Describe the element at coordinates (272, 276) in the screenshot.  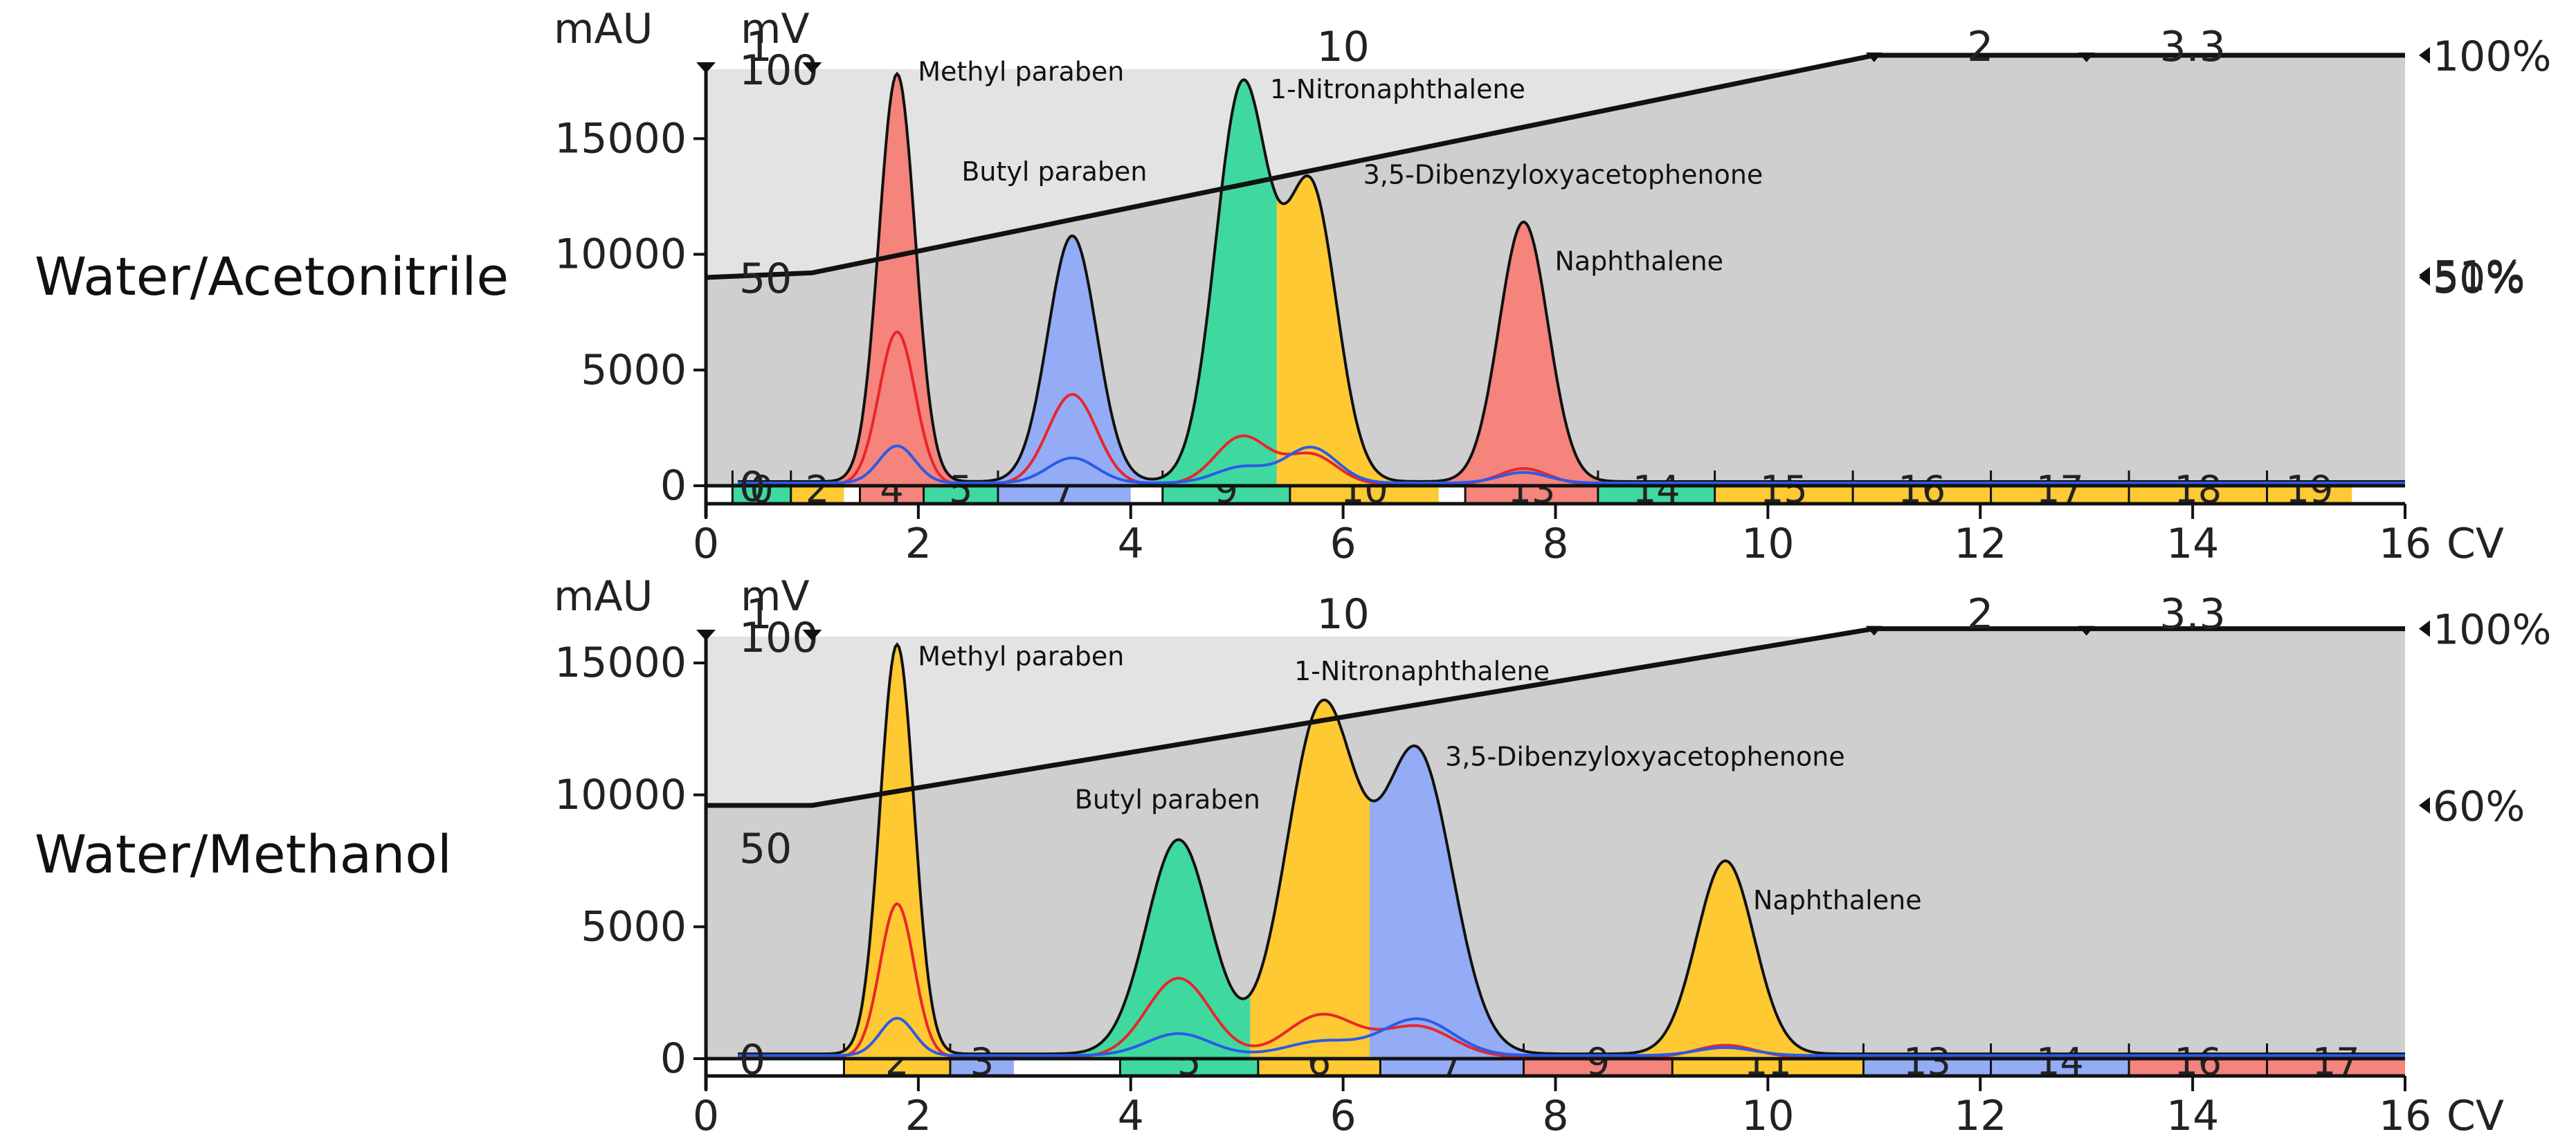
I see `panel-title-acetonitrile: Water/Acetonitrile` at that location.